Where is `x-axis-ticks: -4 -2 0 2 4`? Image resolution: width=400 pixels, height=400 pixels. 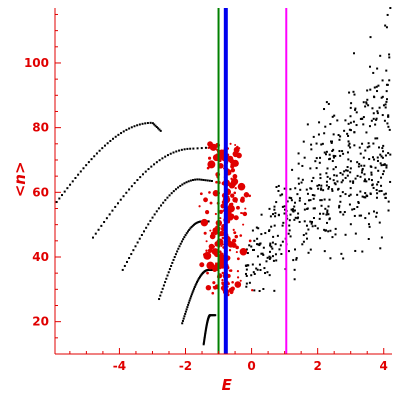
x-axis-ticks: -4 -2 0 2 4 is located at coordinates (228, 360).